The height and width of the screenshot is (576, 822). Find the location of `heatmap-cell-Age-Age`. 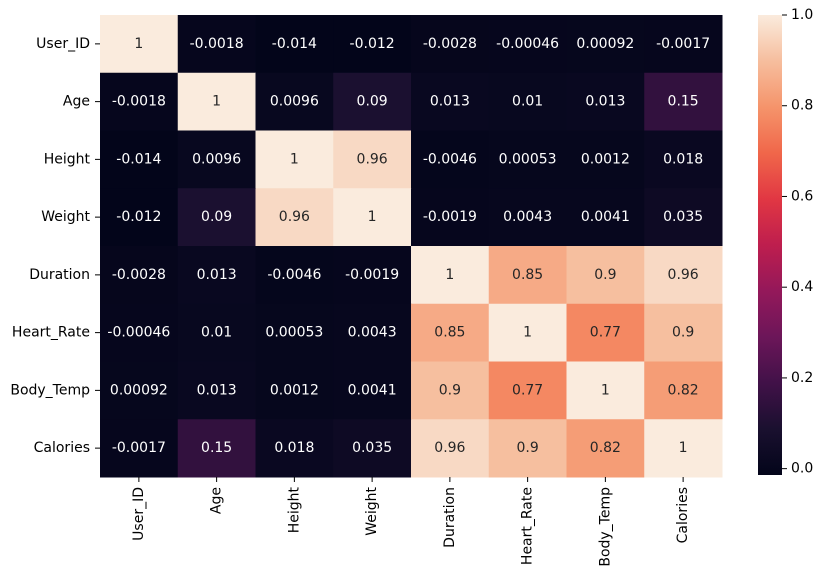

heatmap-cell-Age-Age is located at coordinates (216, 101).